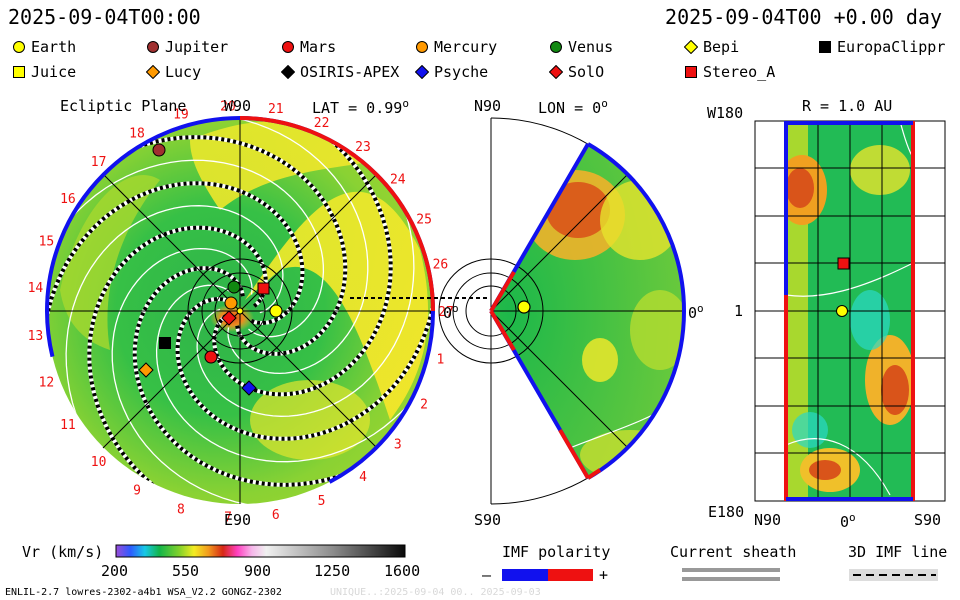  I want to click on map-axis-n90: N90, so click(768, 520).